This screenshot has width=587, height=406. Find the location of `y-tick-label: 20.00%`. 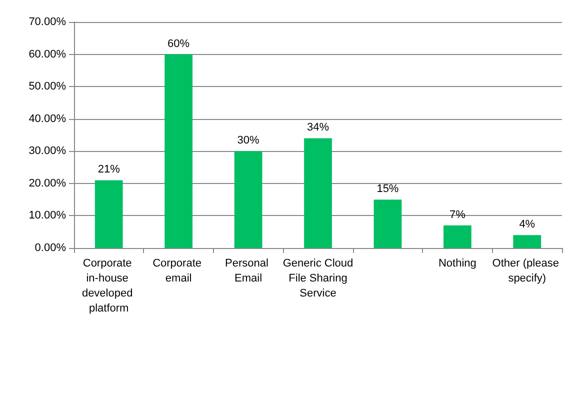

y-tick-label: 20.00% is located at coordinates (47, 183).